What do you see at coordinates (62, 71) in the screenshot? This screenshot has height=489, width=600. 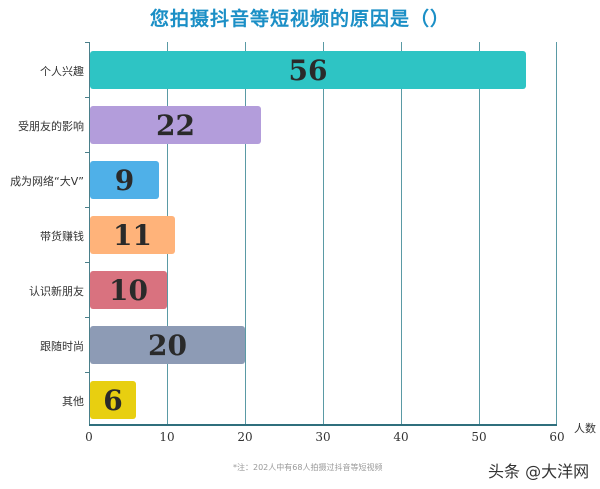 I see `category-label: 个人兴趣` at bounding box center [62, 71].